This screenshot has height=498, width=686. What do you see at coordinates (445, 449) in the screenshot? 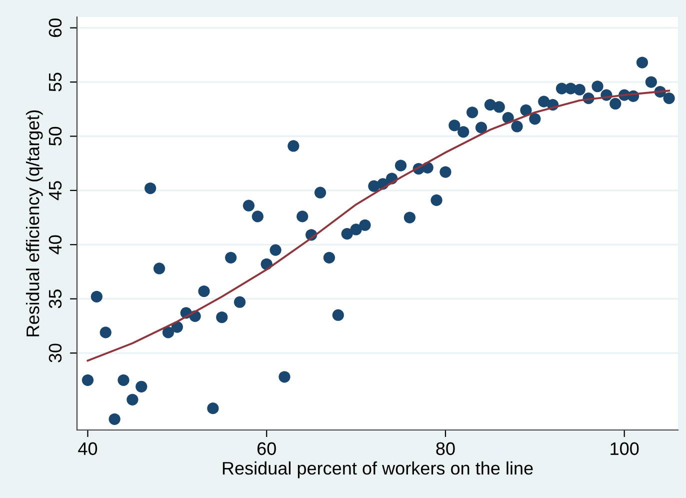
I see `x-tick-label: 80` at bounding box center [445, 449].